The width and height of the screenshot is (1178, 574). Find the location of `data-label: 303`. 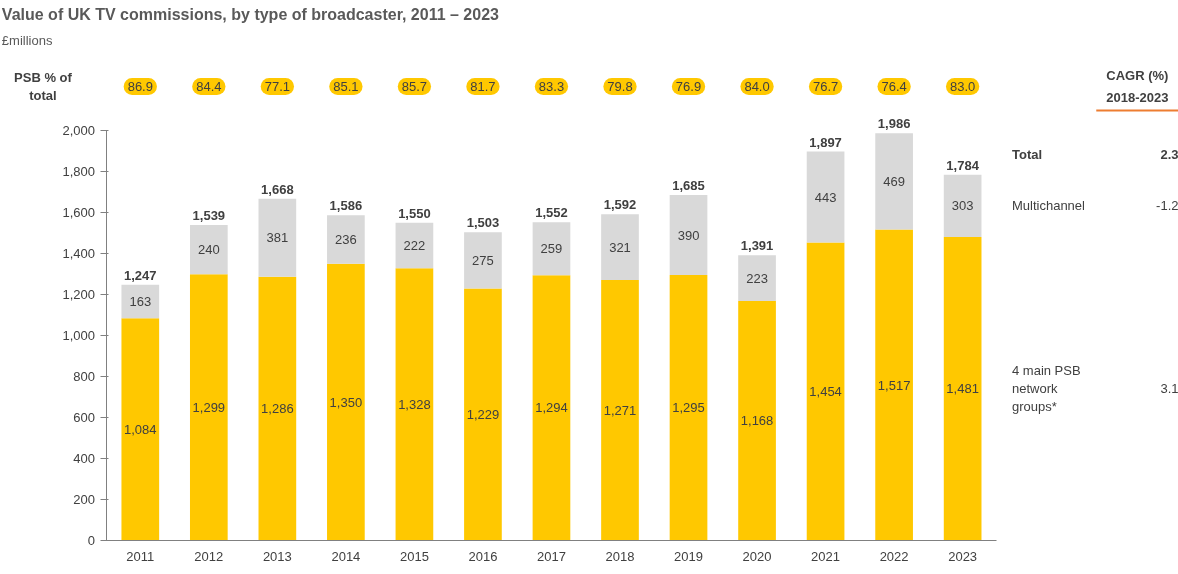

data-label: 303 is located at coordinates (962, 206).